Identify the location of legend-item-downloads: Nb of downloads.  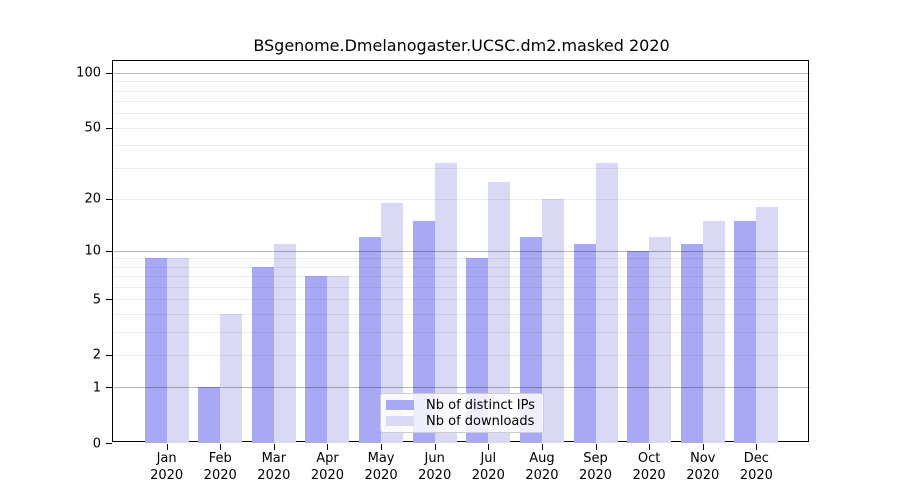
(461, 421).